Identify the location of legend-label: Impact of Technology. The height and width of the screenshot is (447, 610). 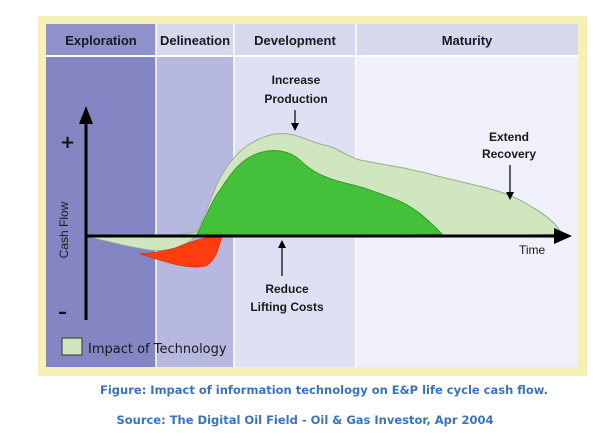
(157, 349).